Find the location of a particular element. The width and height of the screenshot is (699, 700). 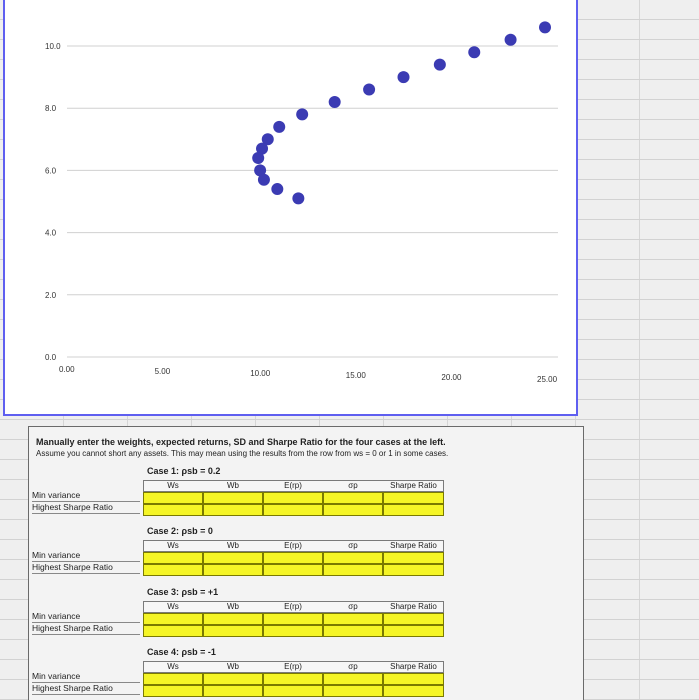

x-tick-label: 15.00 is located at coordinates (356, 375).